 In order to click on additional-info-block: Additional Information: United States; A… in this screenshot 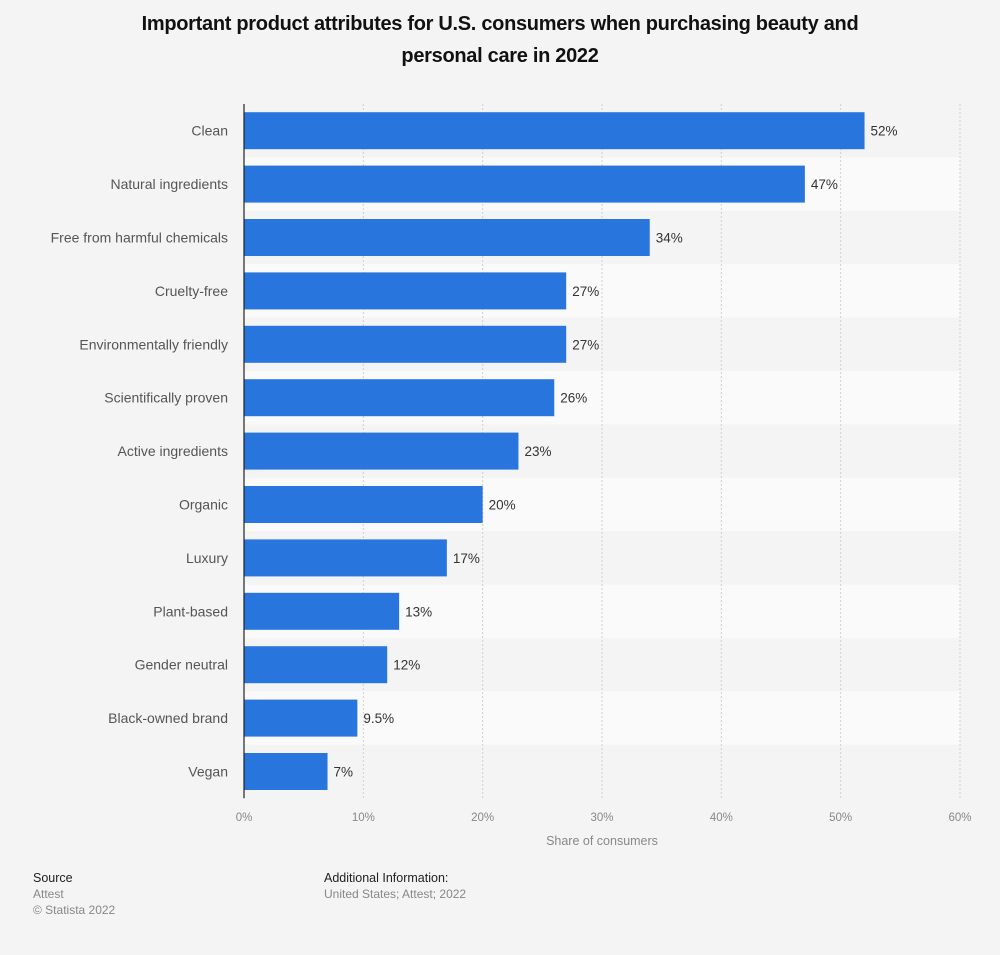, I will do `click(395, 886)`.